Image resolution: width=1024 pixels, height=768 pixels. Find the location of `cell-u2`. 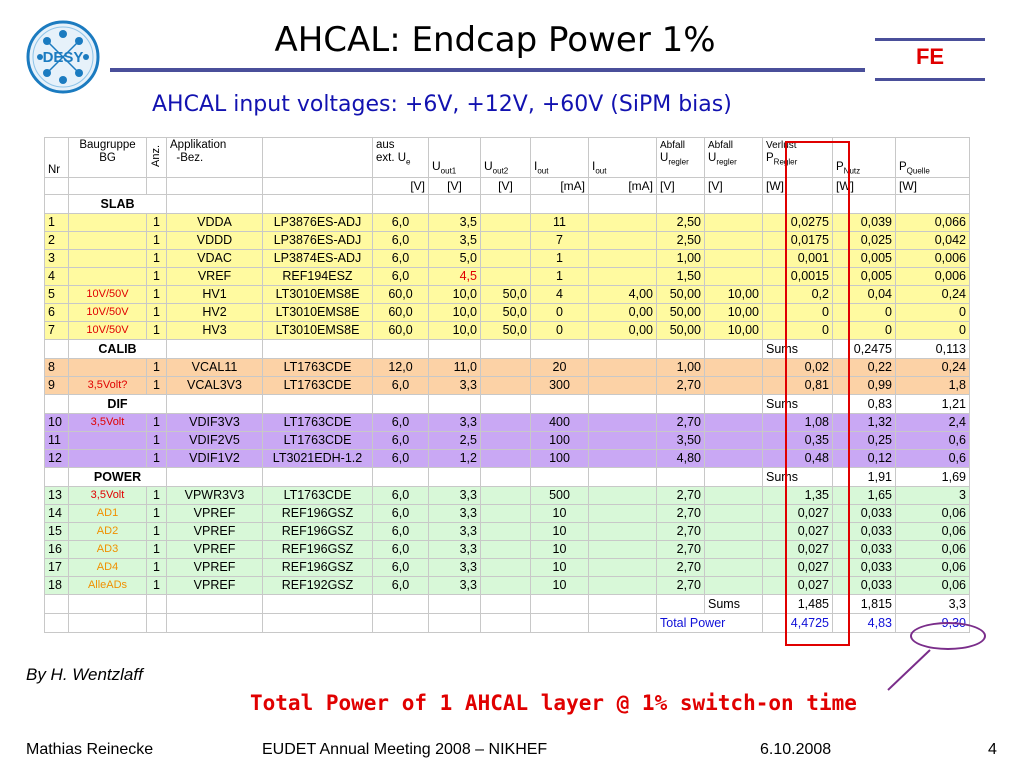

cell-u2 is located at coordinates (505, 367).